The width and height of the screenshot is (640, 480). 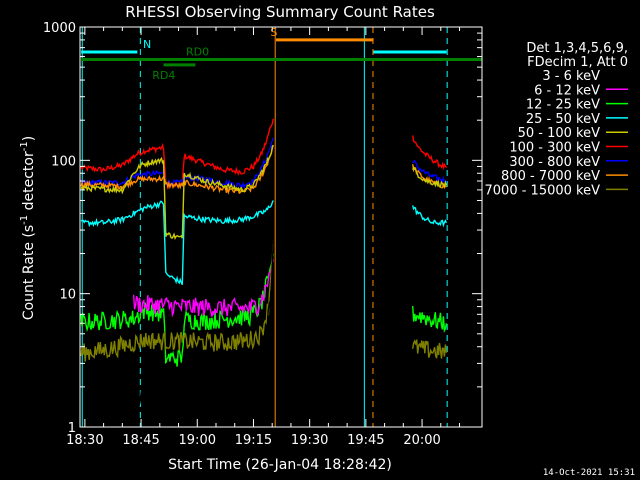 I want to click on state-bar-label: RD4, so click(x=163, y=75).